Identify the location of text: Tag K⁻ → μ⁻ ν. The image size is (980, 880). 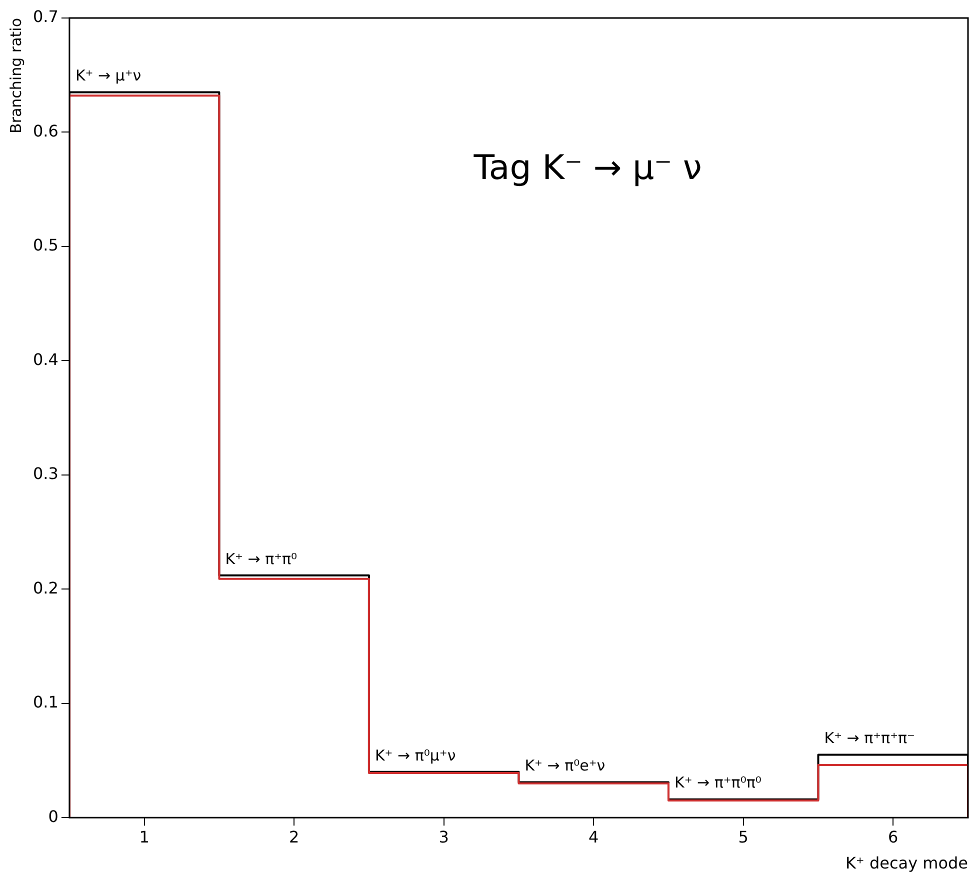
(587, 168).